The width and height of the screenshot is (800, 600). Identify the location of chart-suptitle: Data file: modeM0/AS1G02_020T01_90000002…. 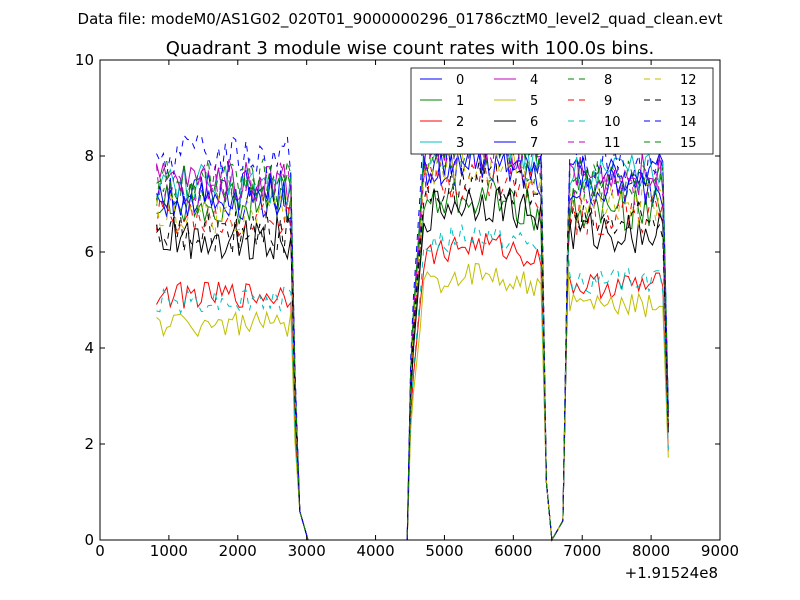
(400, 19).